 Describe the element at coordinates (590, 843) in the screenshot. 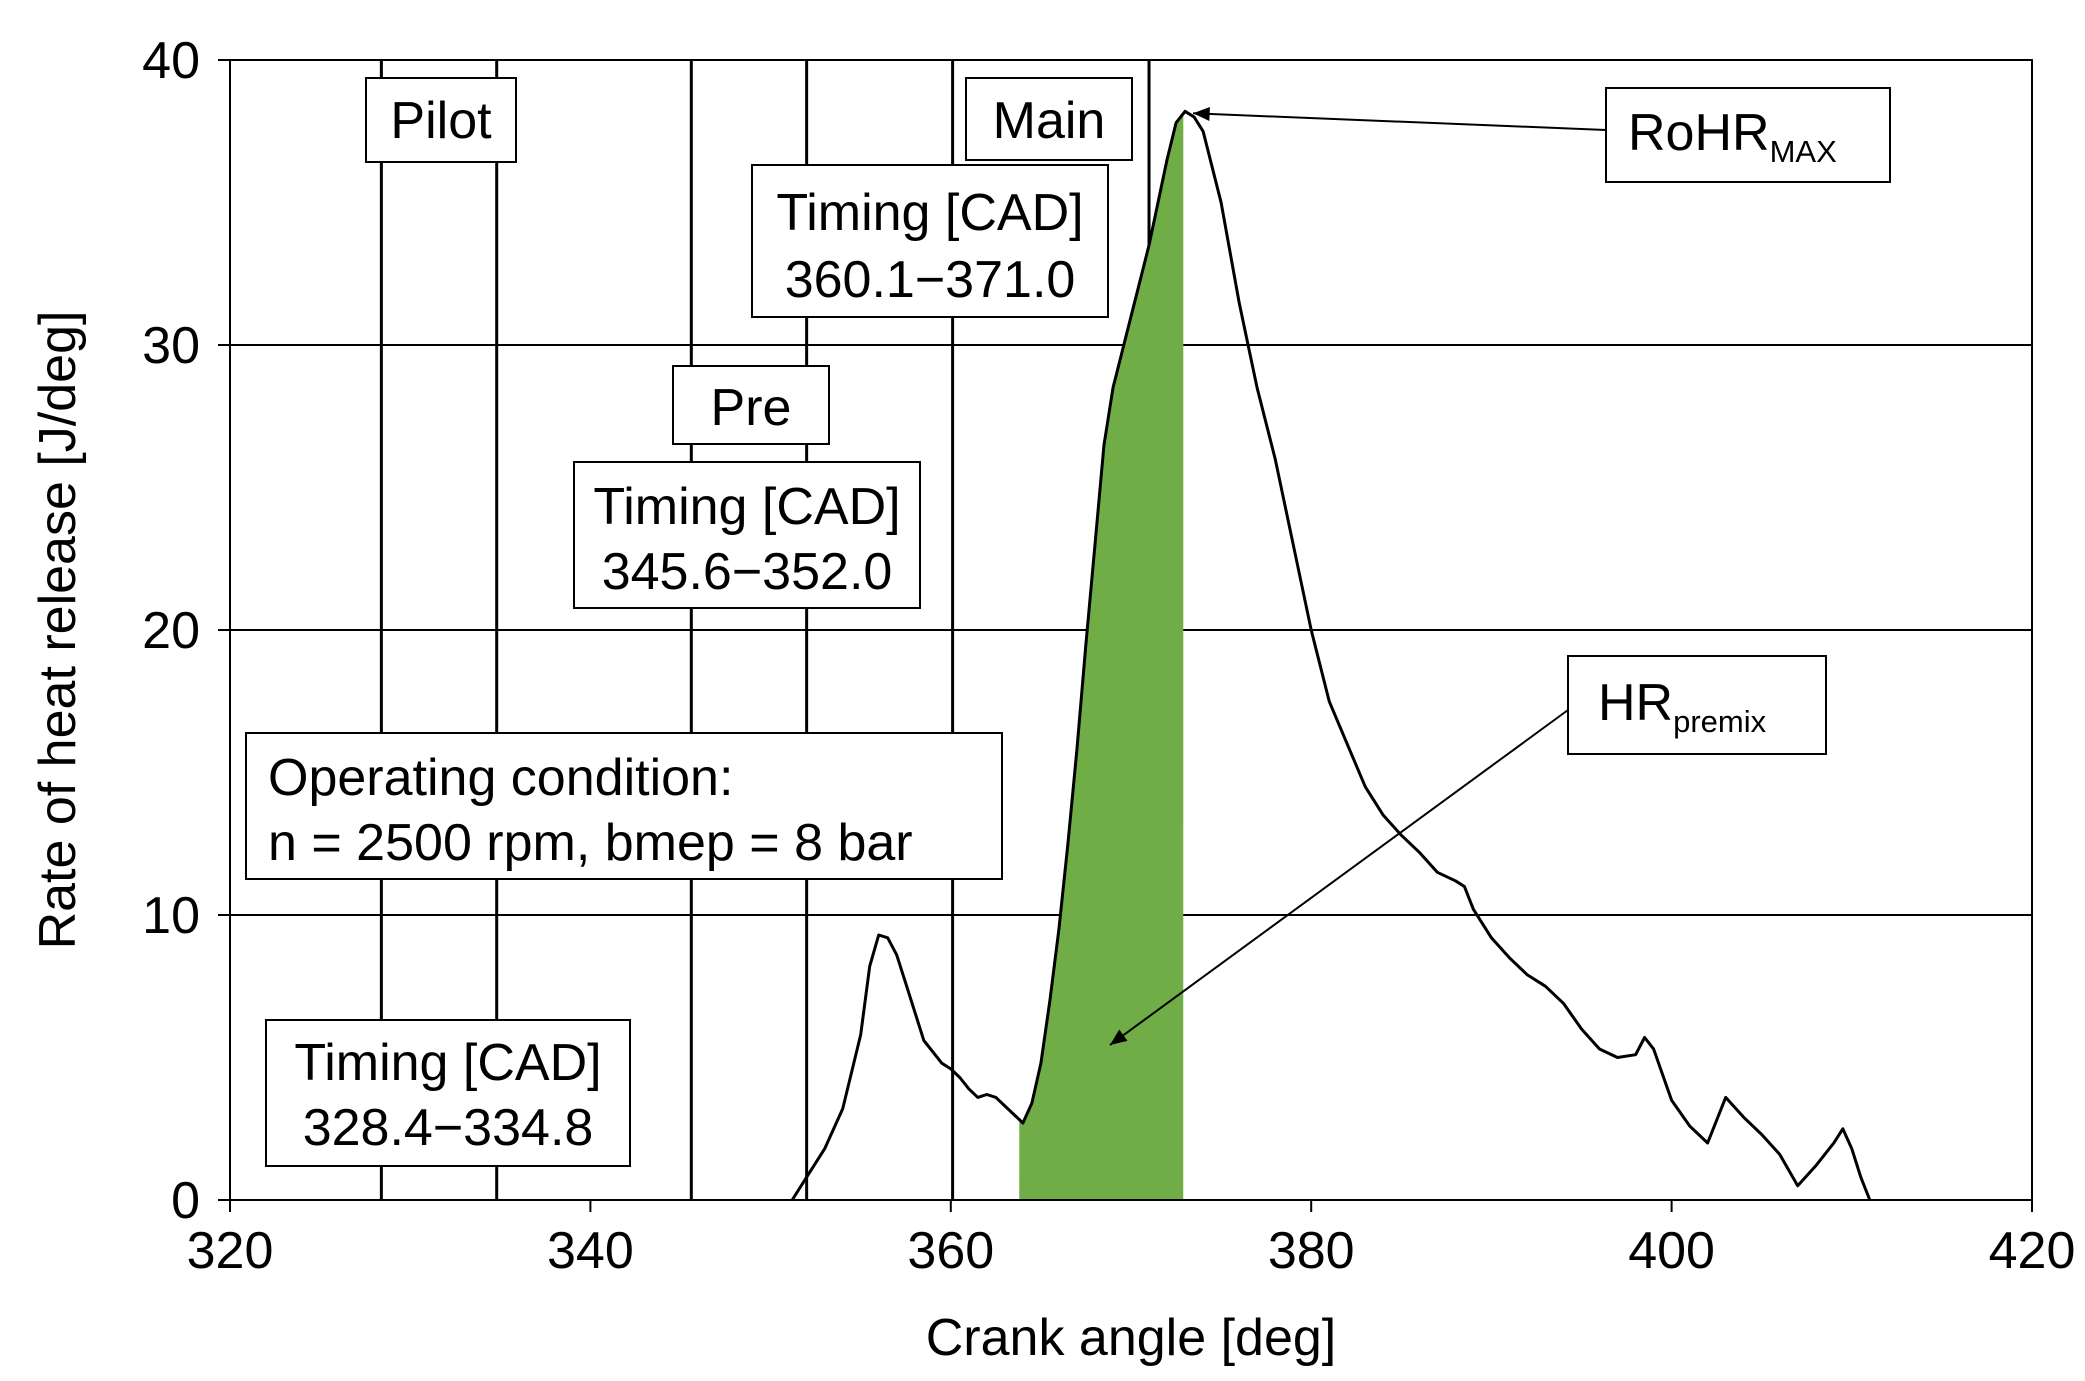

I see `svg-text: n = 2500 rpm, bmep = 8 bar` at that location.